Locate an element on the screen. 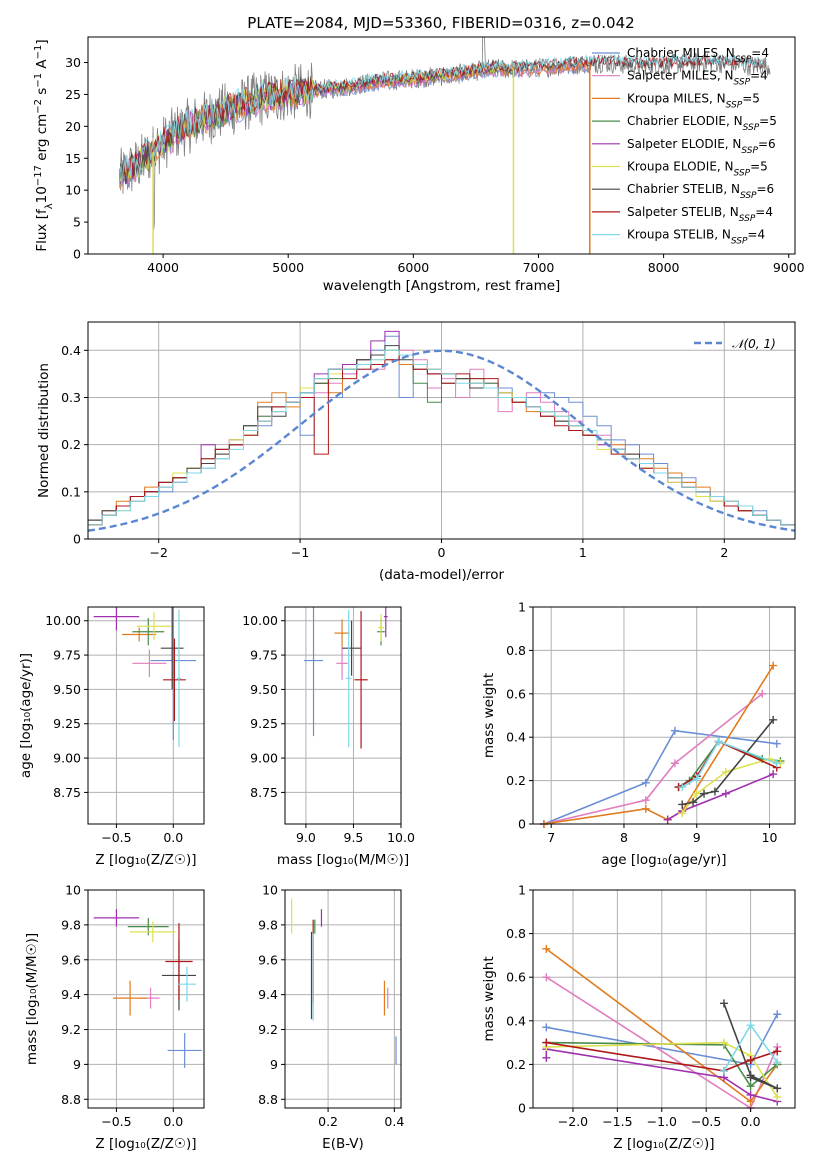 The height and width of the screenshot is (1170, 819). x-tick-label: −1.5 is located at coordinates (617, 1121).